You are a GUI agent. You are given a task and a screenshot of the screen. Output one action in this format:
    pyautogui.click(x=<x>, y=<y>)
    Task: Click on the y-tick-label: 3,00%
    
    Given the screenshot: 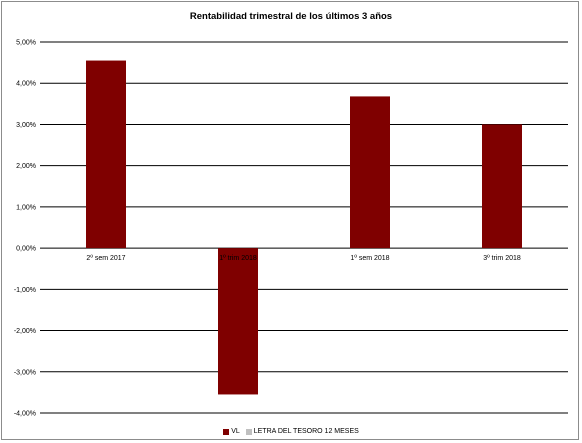 What is the action you would take?
    pyautogui.click(x=26, y=125)
    